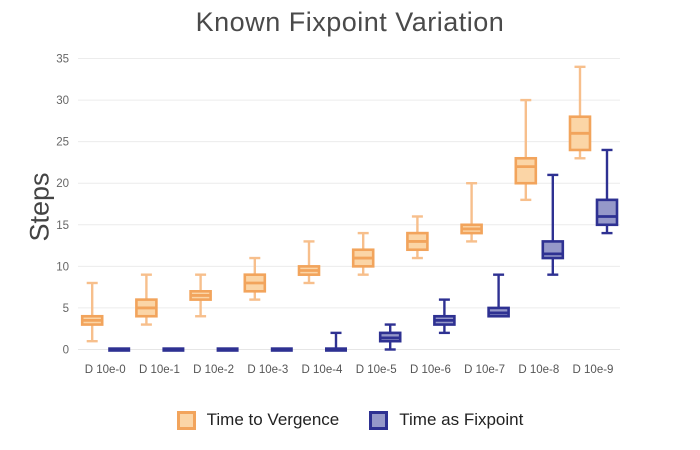 The image size is (700, 450). I want to click on x-tick-label: D 10e-2, so click(213, 370).